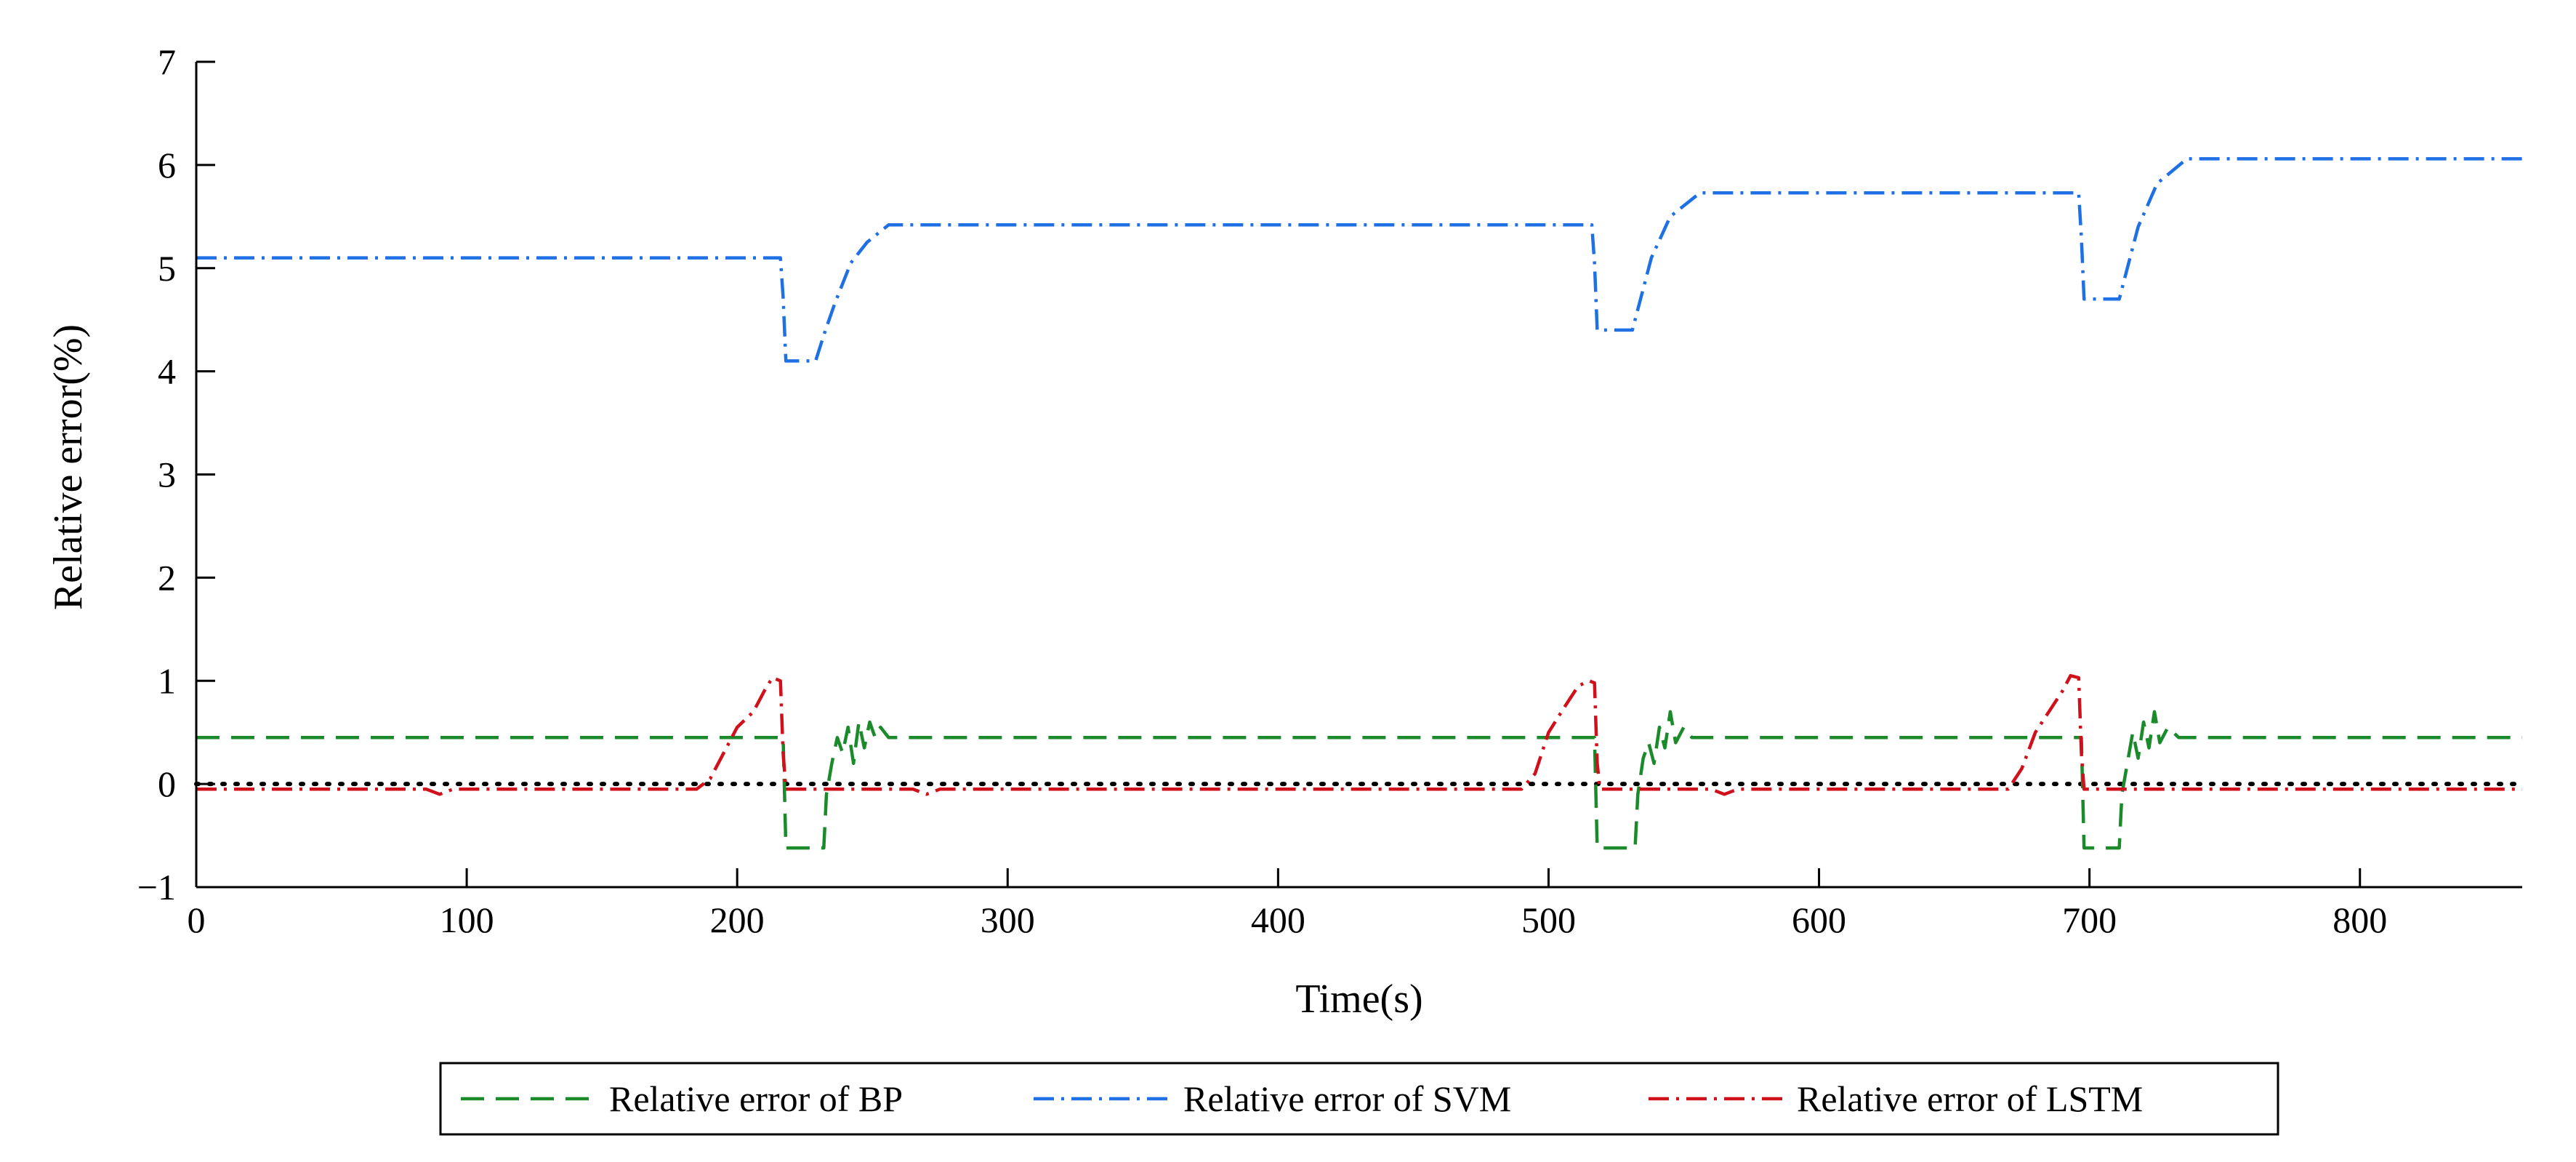 This screenshot has width=2576, height=1162. Describe the element at coordinates (1008, 919) in the screenshot. I see `x-tick-label: 300` at that location.